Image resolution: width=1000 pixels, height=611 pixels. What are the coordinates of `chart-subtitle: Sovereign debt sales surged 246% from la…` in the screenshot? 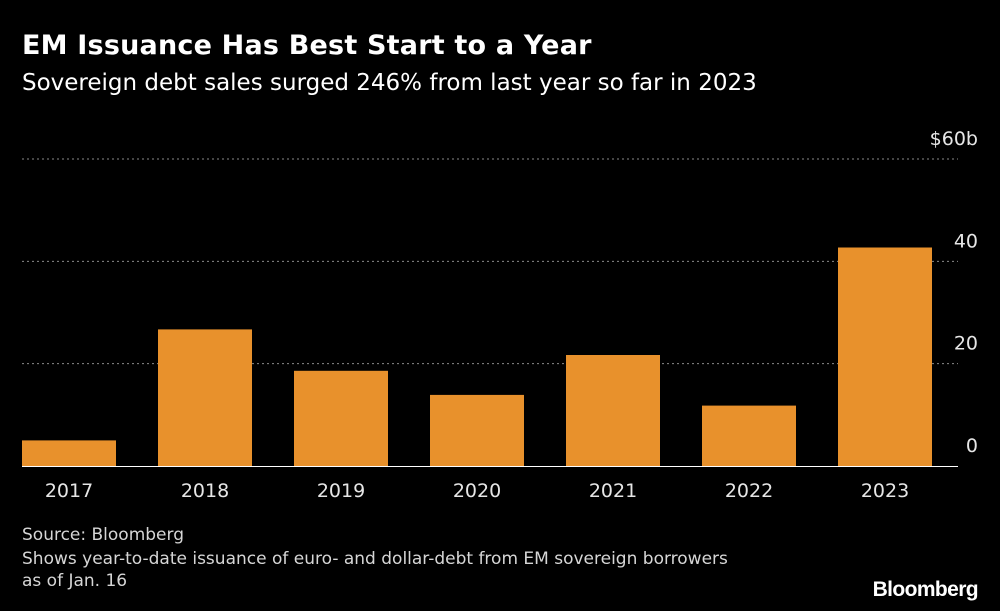 It's located at (389, 83).